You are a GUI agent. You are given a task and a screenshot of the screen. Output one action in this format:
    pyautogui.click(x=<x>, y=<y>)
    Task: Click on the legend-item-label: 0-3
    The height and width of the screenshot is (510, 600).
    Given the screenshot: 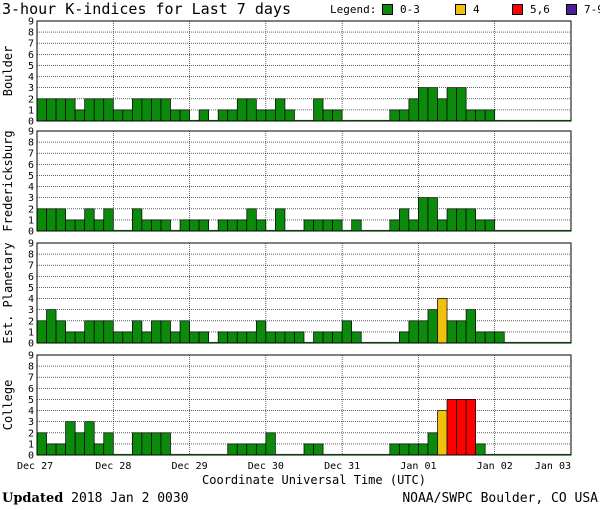 What is the action you would take?
    pyautogui.click(x=410, y=9)
    